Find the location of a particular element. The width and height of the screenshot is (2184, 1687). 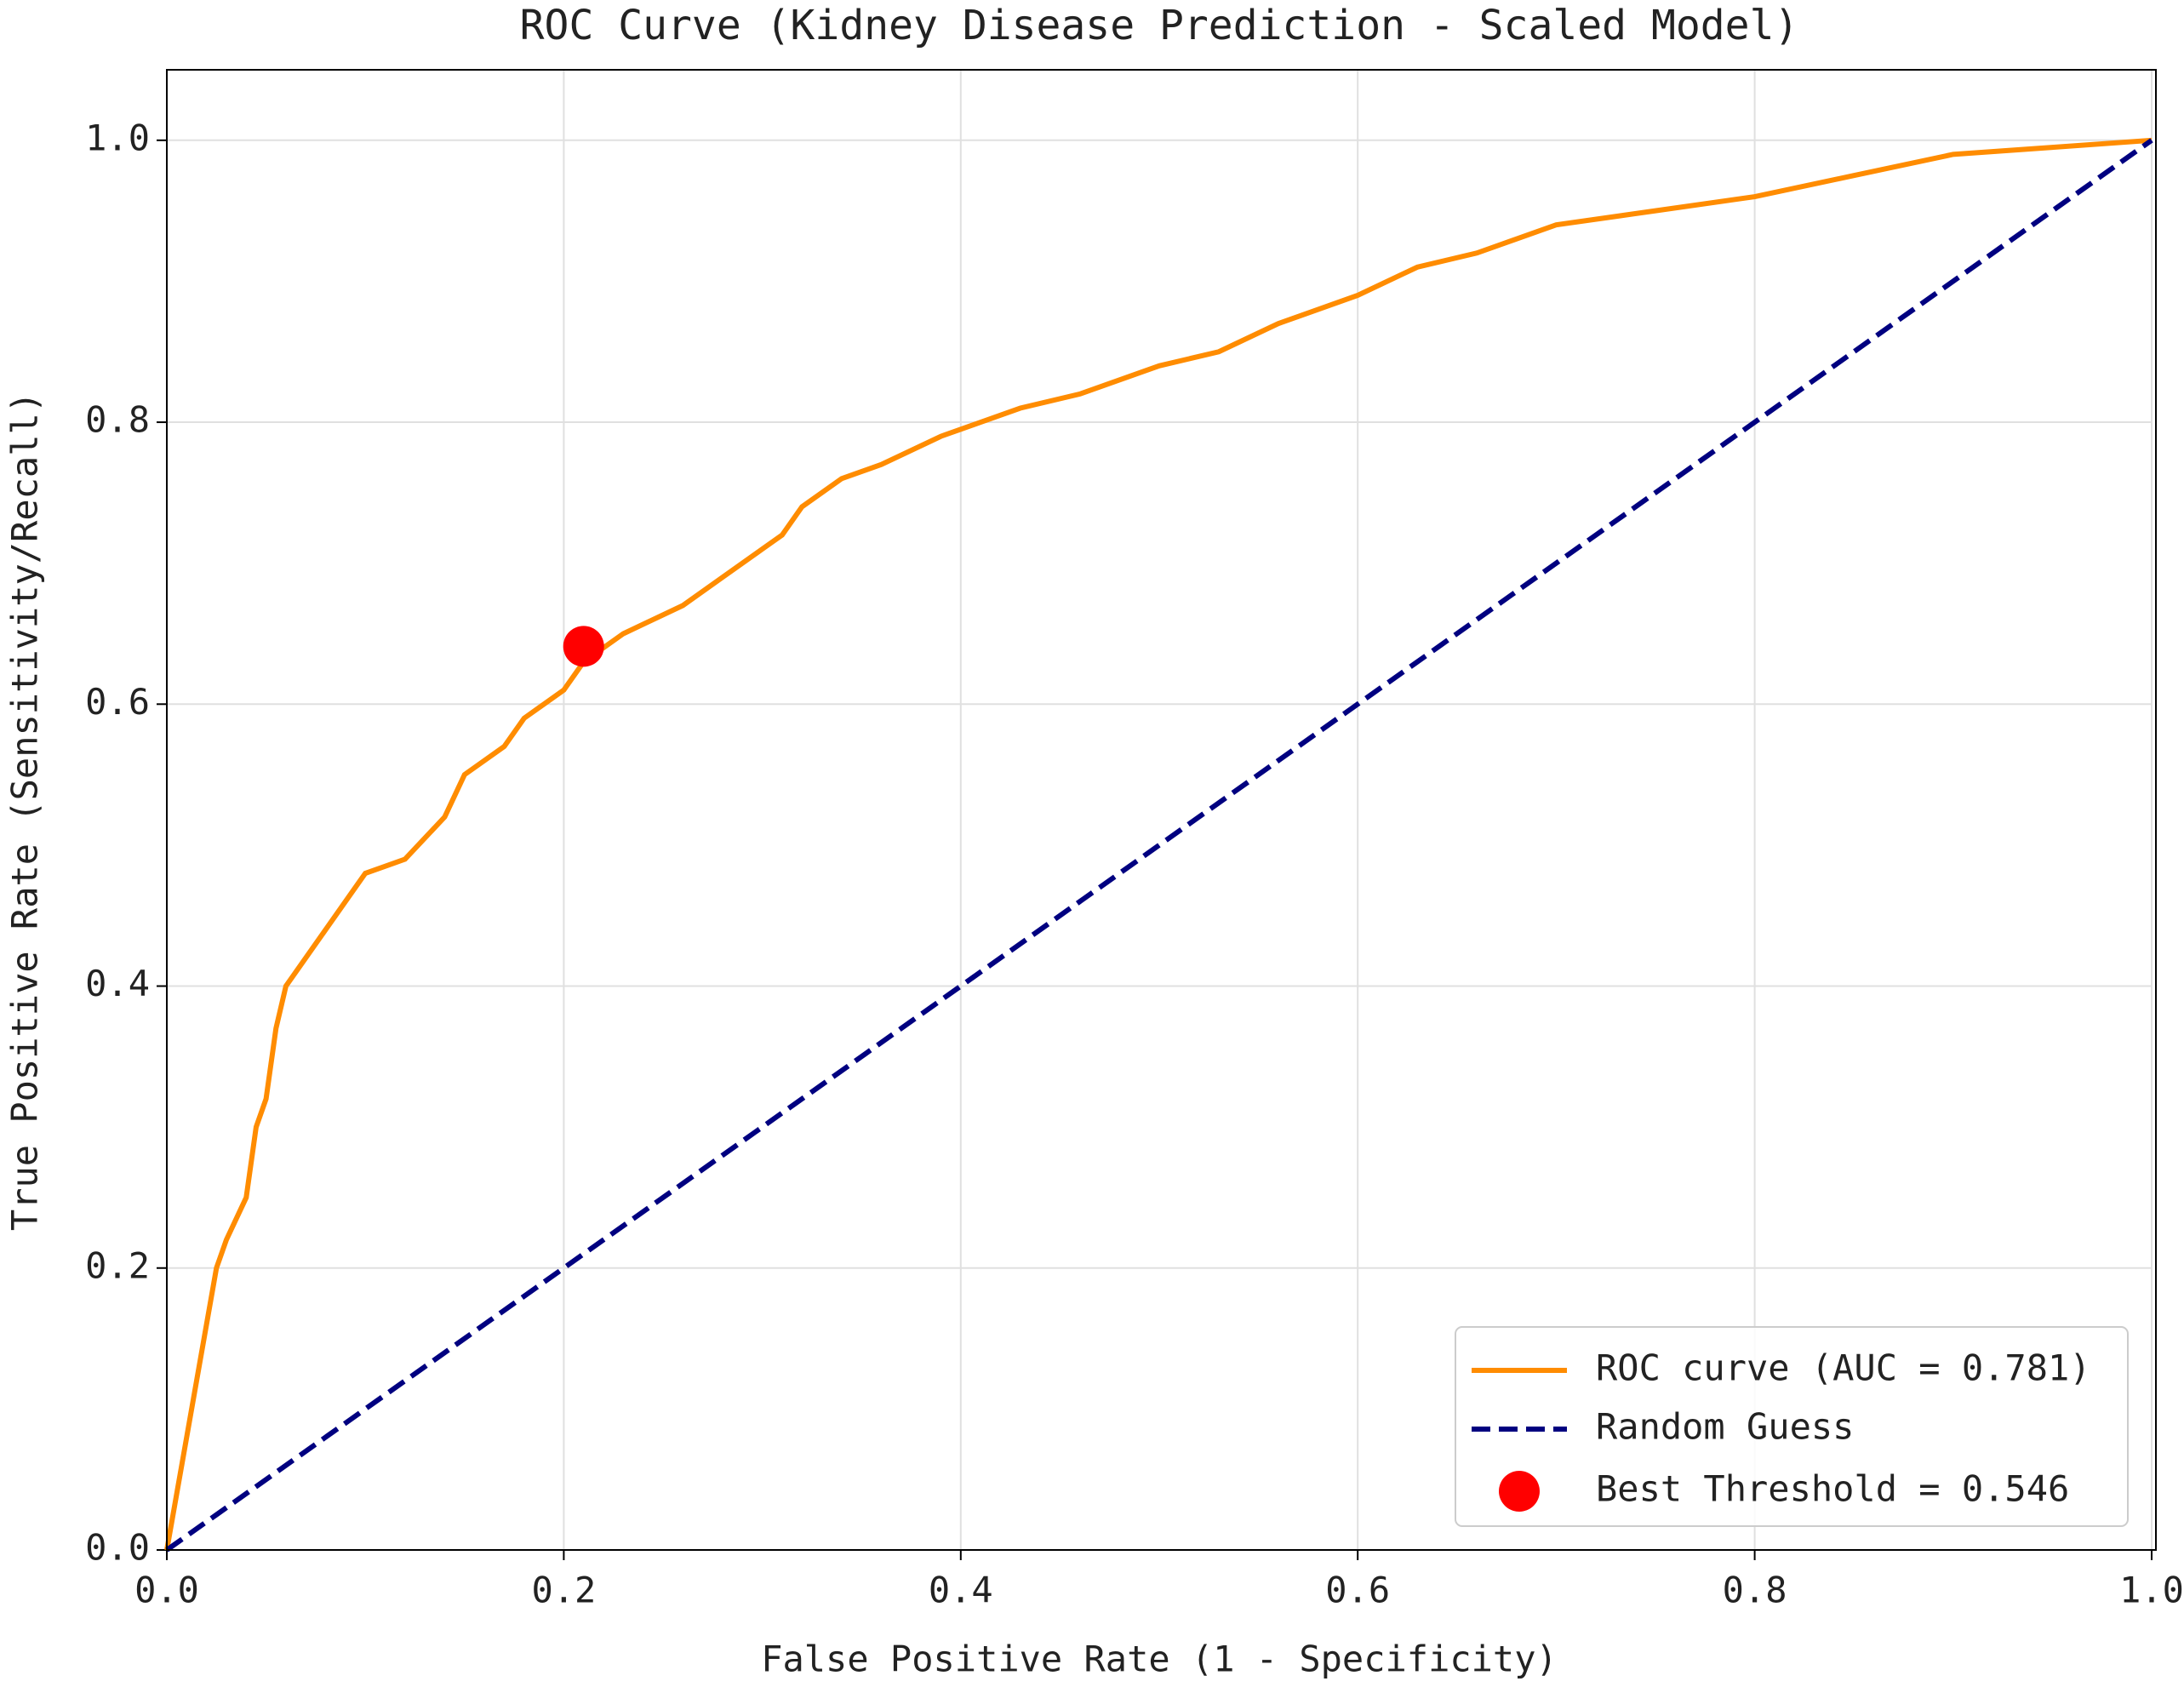

x-tick-label: 0.0 is located at coordinates (166, 1590).